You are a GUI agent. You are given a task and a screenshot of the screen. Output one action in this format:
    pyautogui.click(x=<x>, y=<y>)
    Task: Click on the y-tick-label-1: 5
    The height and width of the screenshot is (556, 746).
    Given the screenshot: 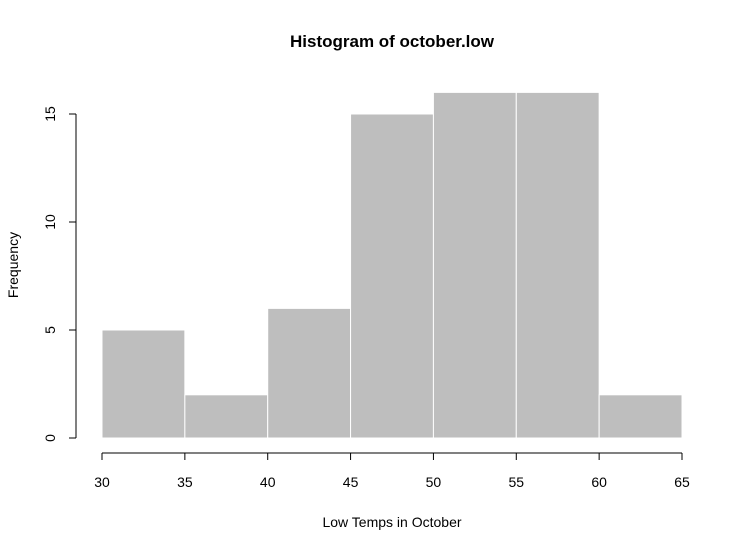 What is the action you would take?
    pyautogui.click(x=50, y=330)
    